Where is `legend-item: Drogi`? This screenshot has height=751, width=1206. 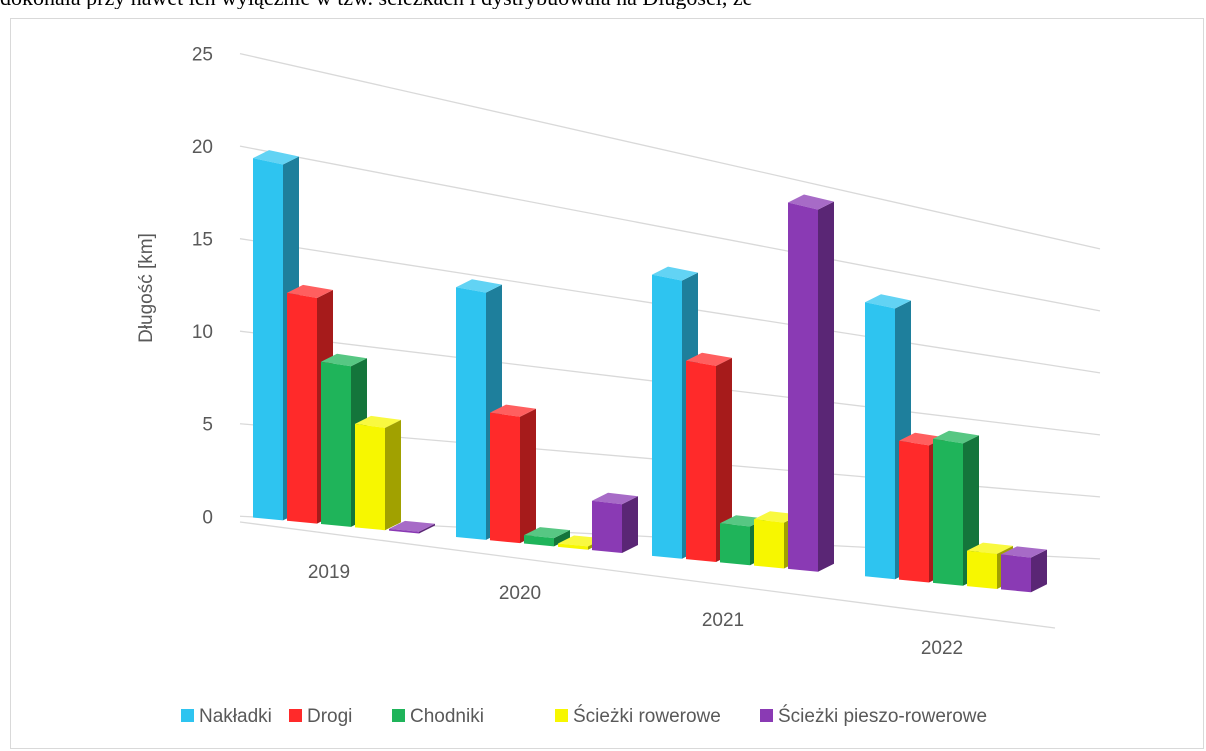 legend-item: Drogi is located at coordinates (320, 716).